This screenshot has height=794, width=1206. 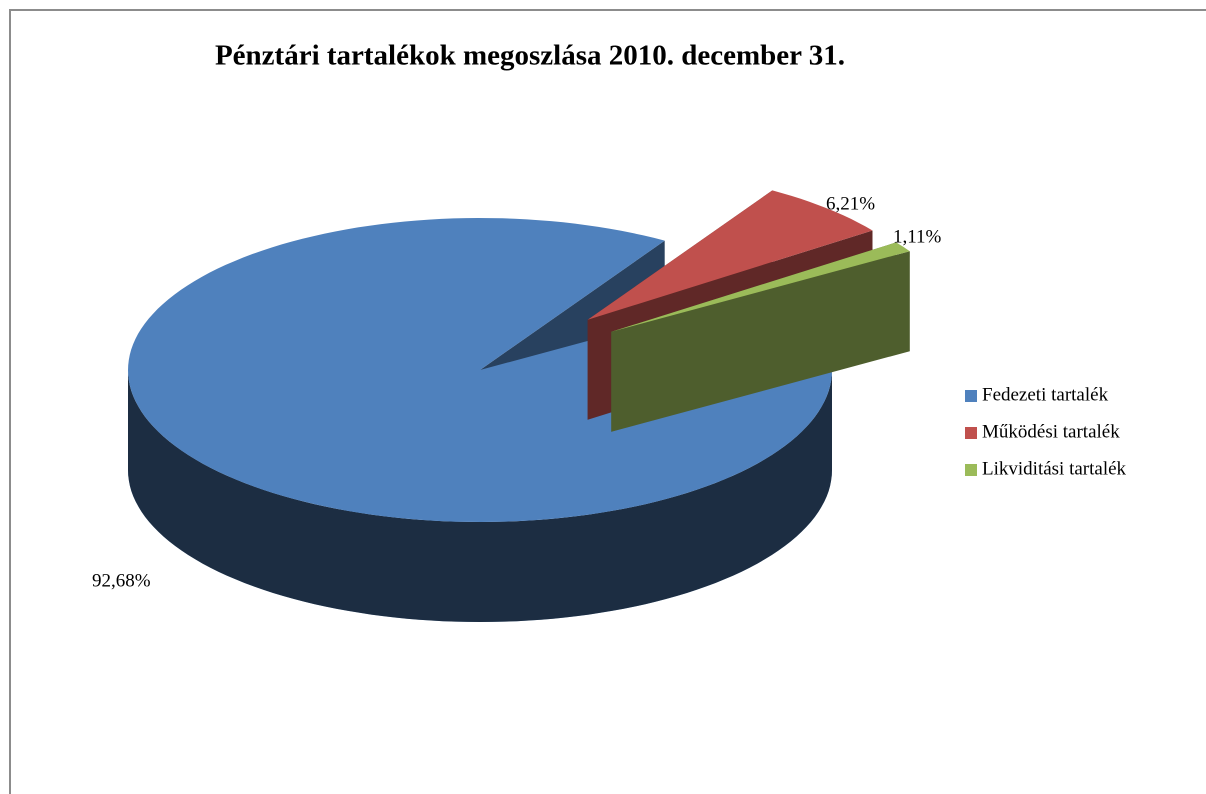 I want to click on legend-label: Működési tartalék, so click(x=1051, y=431).